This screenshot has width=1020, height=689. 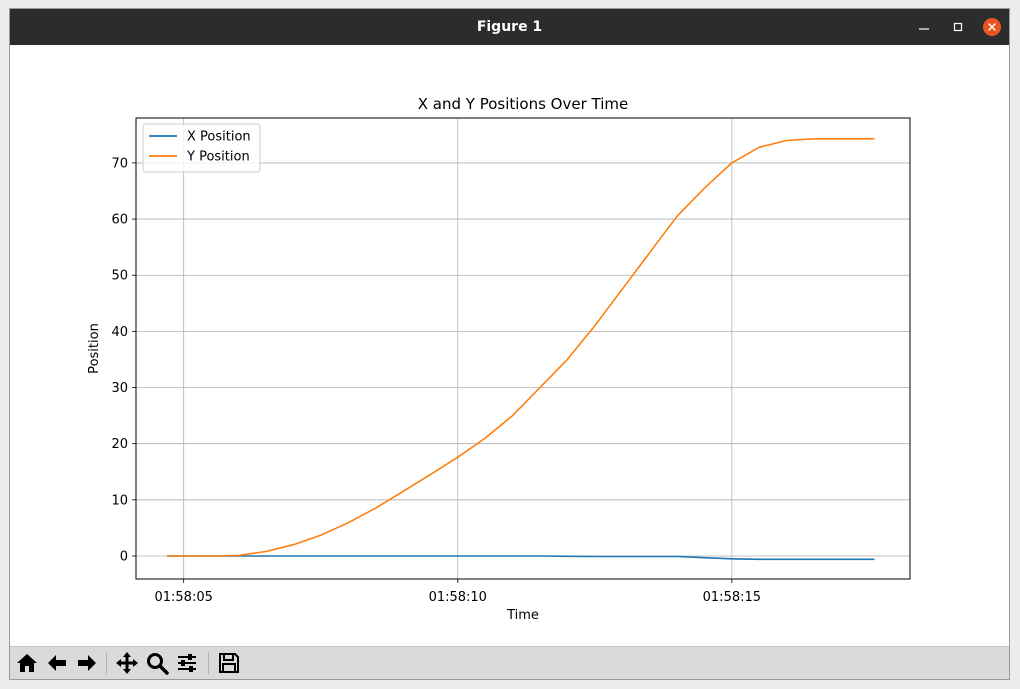 I want to click on y-axis-label: Position, so click(x=94, y=348).